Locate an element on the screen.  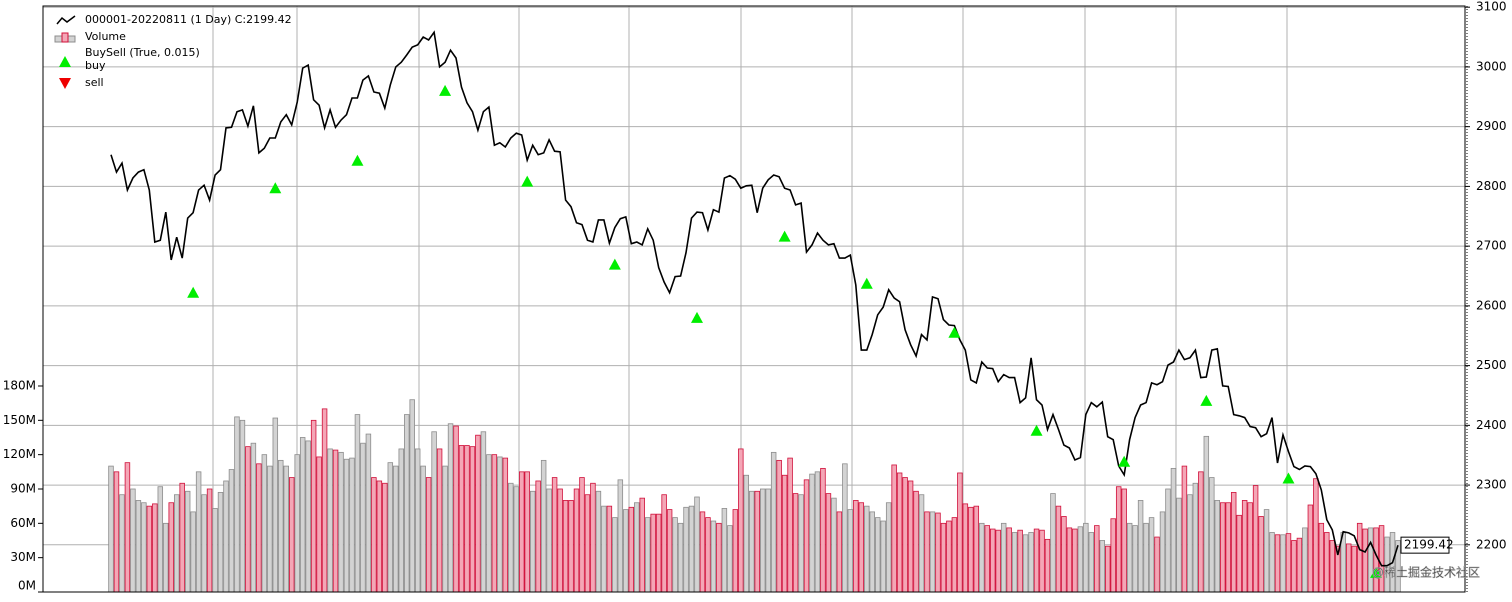
legend-swatch is located at coordinates (65, 83).